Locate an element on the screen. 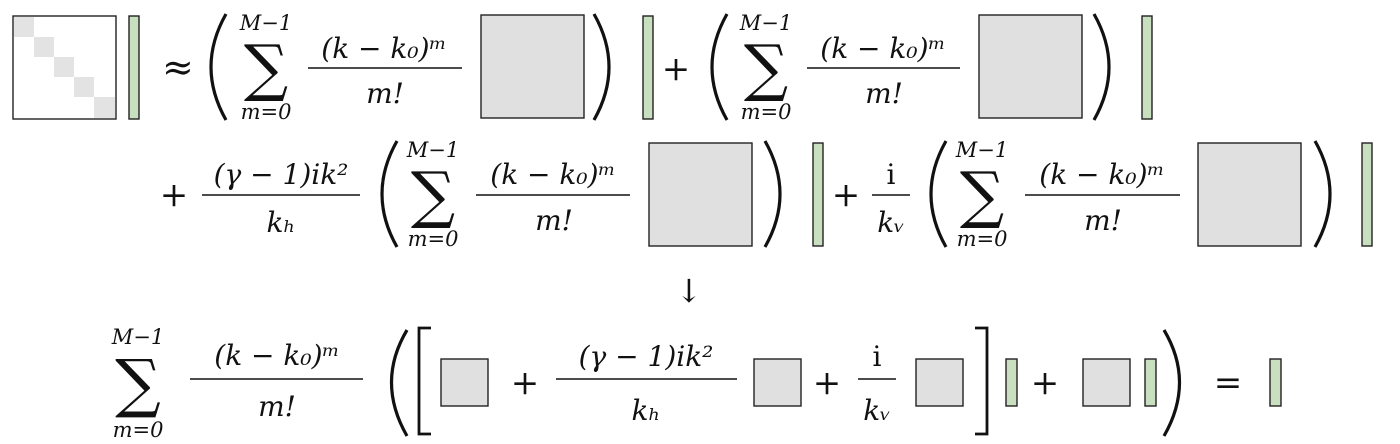 The width and height of the screenshot is (1400, 444). outer-right-paren is located at coordinates (1171, 383).